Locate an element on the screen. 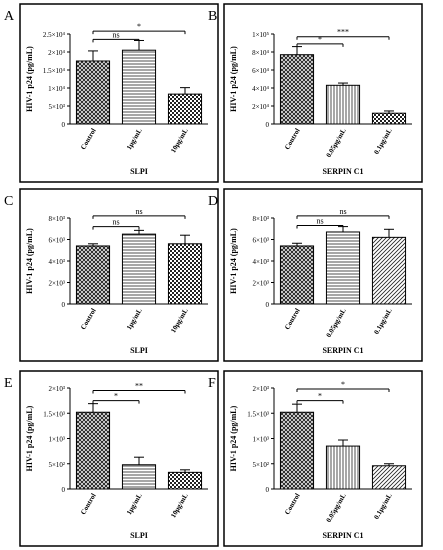 The height and width of the screenshot is (550, 443). significance-label: ** is located at coordinates (139, 386).